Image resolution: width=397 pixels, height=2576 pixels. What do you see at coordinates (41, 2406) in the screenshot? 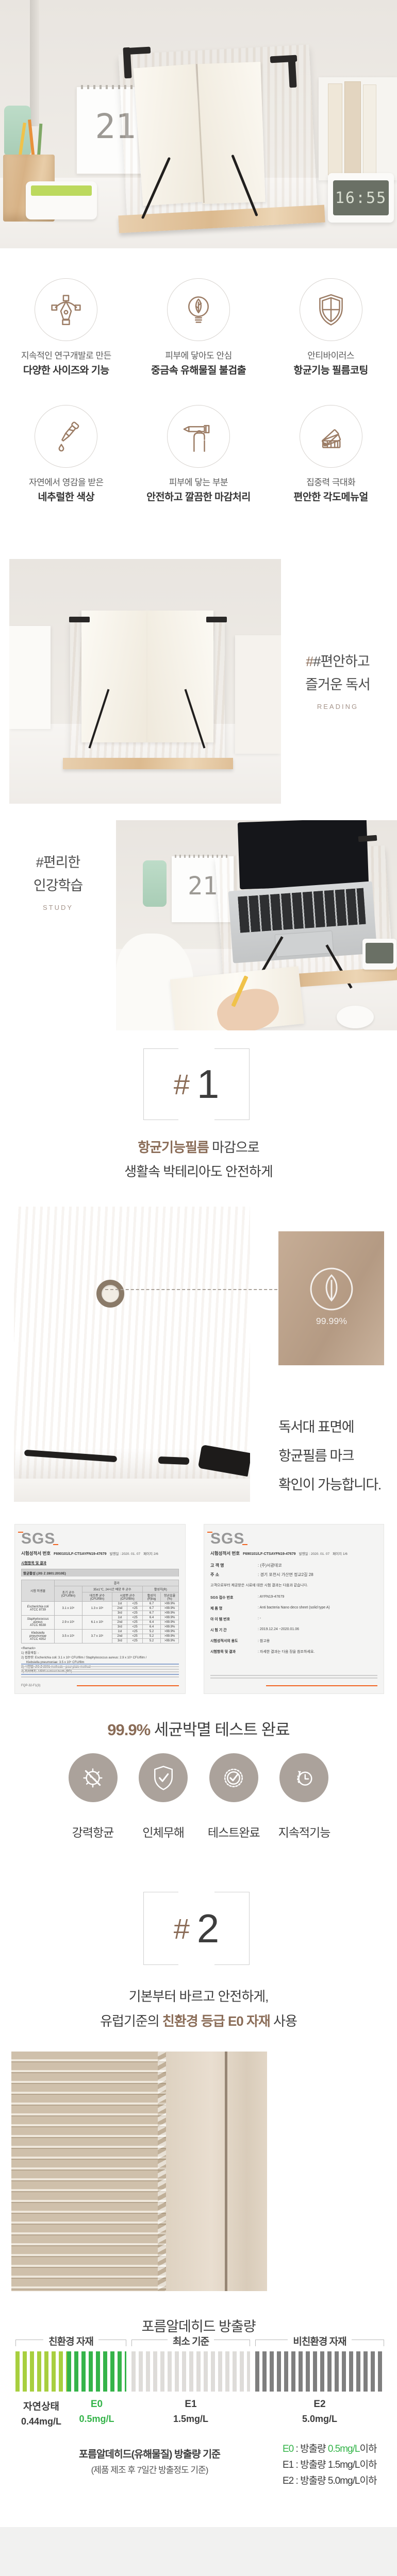
I see `mark-name: 자연상태` at bounding box center [41, 2406].